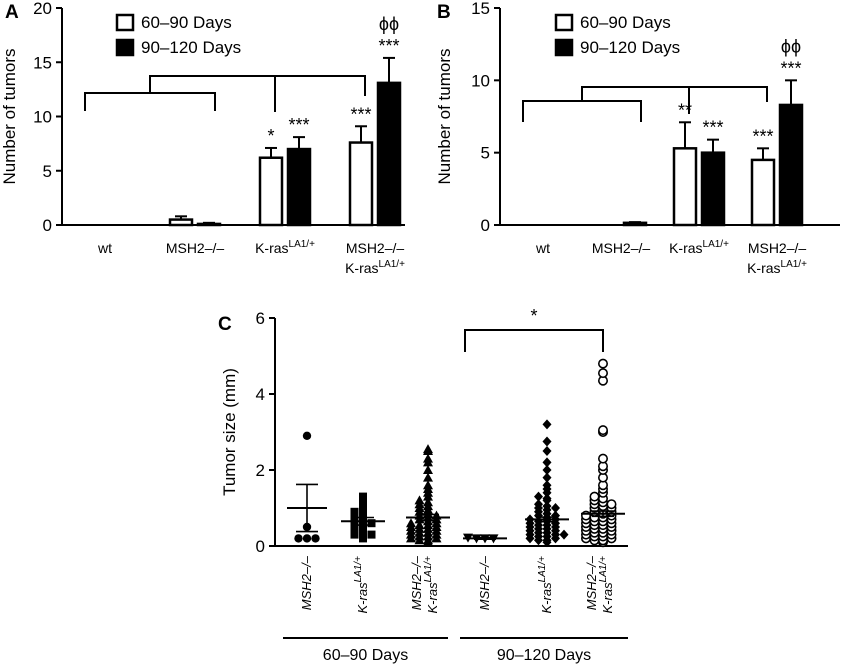  What do you see at coordinates (42, 62) in the screenshot?
I see `y-tick-label: 15` at bounding box center [42, 62].